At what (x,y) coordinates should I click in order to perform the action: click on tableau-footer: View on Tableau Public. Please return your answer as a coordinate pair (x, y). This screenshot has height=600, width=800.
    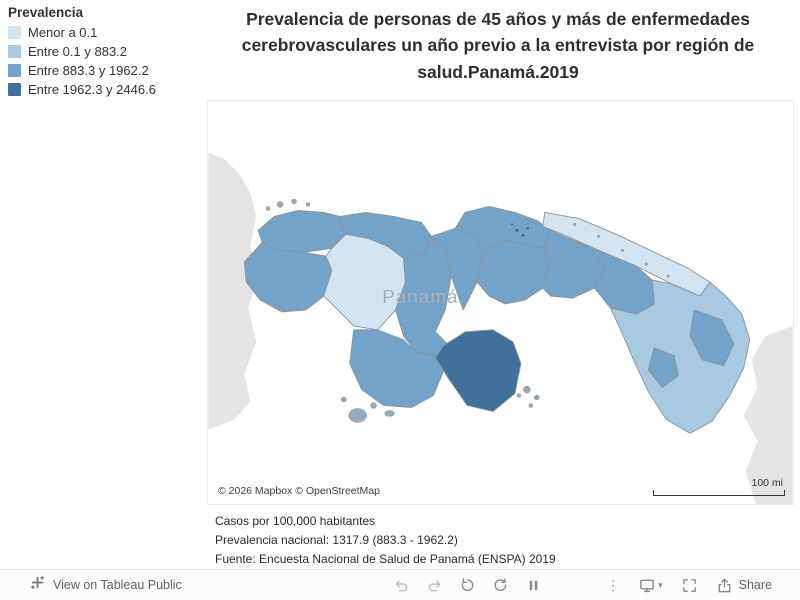
    Looking at the image, I should click on (400, 584).